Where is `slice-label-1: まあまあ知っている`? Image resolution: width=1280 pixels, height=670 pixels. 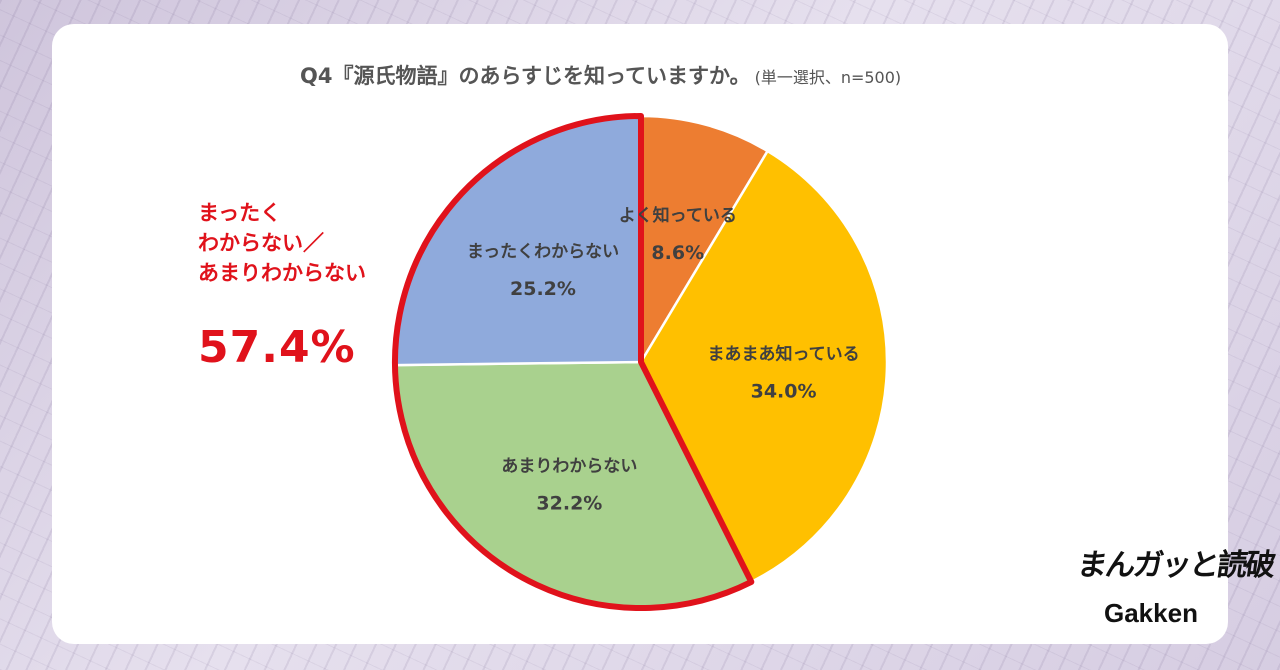
slice-label-1: まあまあ知っている is located at coordinates (784, 353).